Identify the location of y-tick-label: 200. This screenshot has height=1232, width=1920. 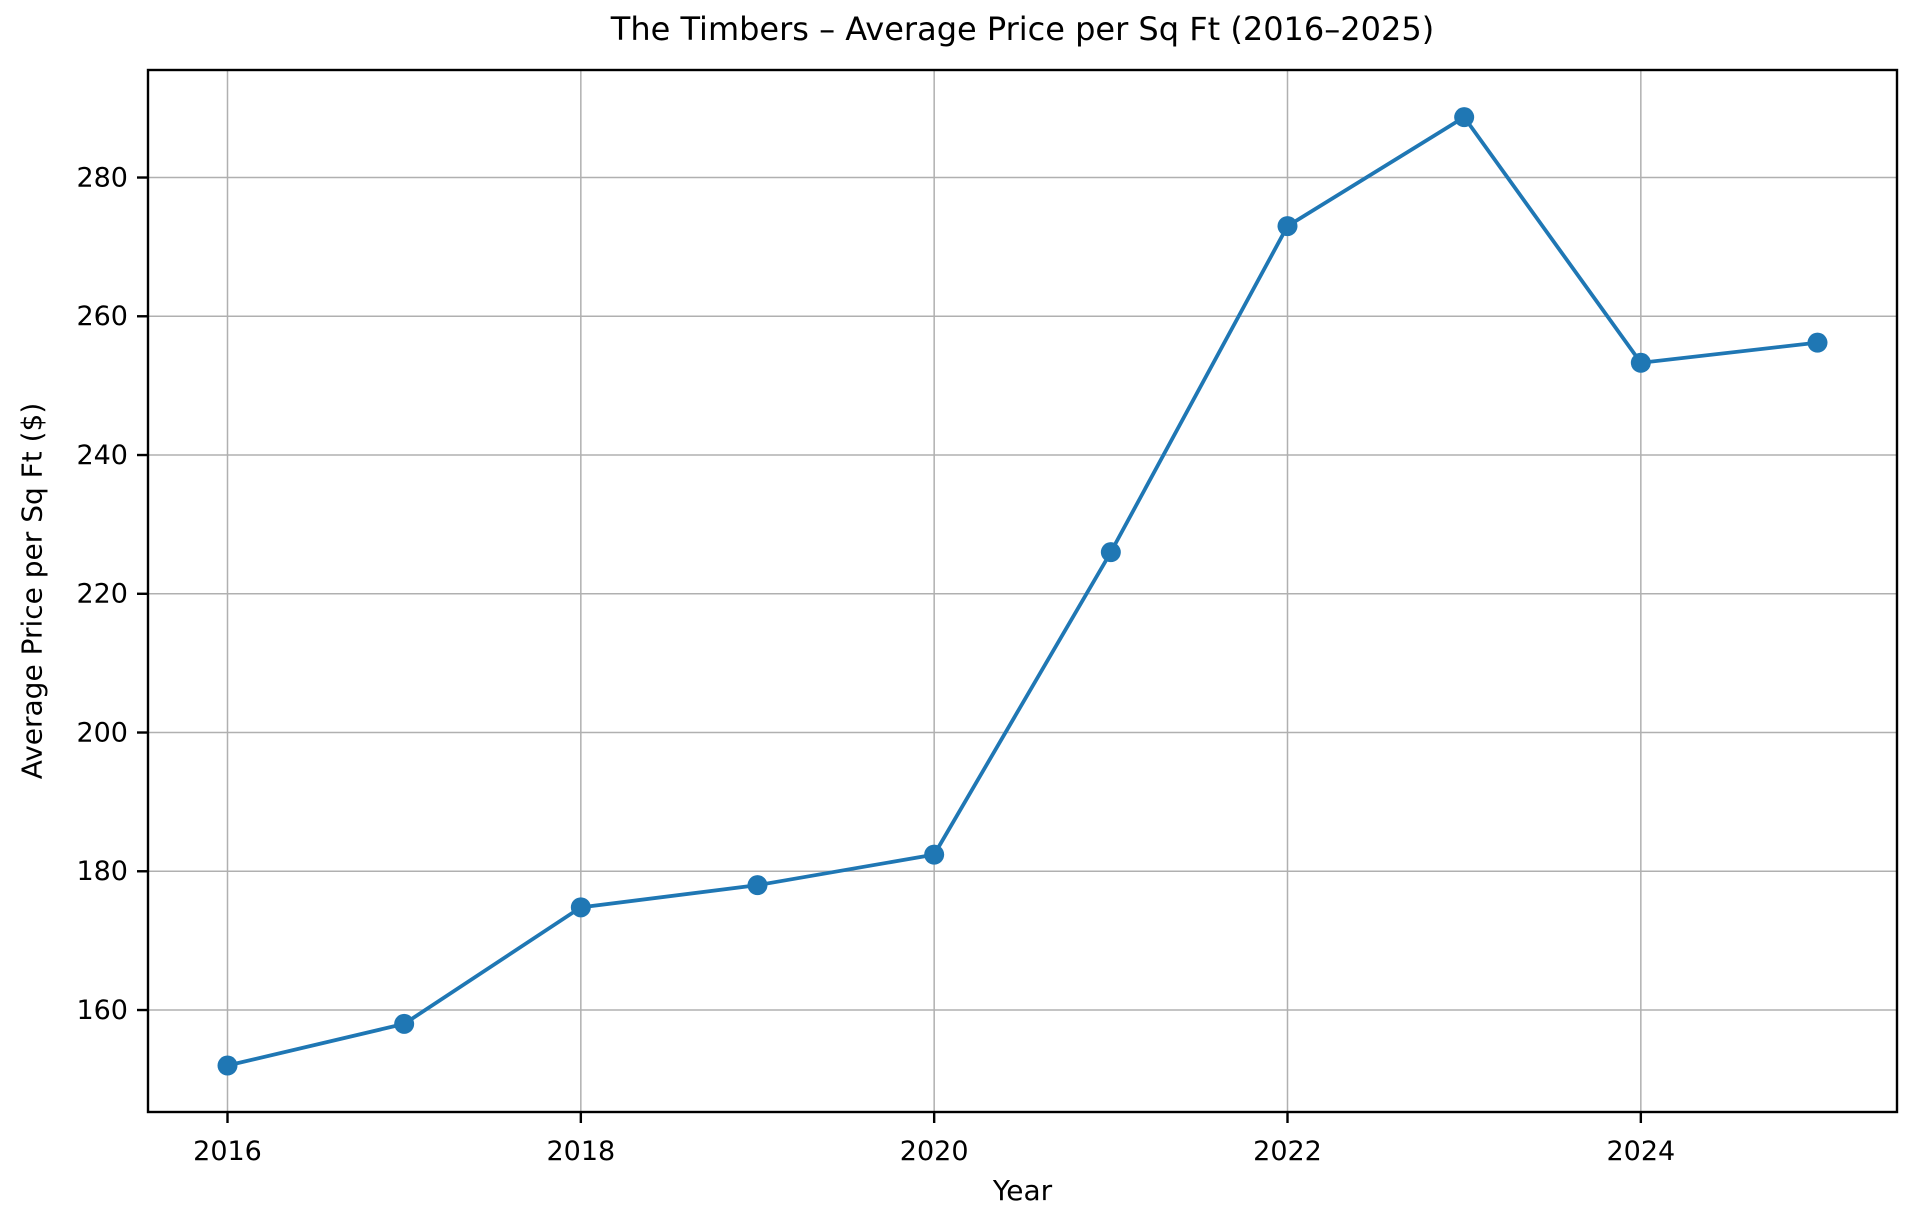
(102, 732).